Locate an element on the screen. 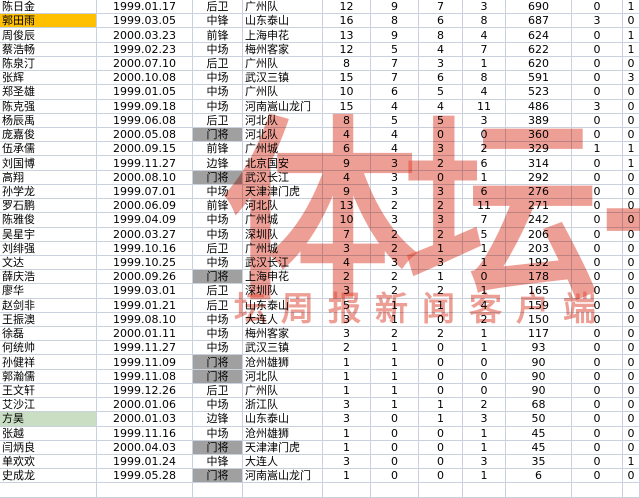 Image resolution: width=640 pixels, height=498 pixels. cell-club: 武汉长江 is located at coordinates (283, 177).